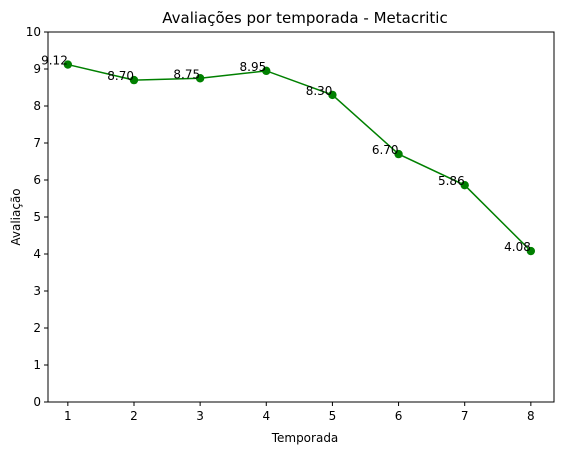 This screenshot has width=562, height=455. Describe the element at coordinates (37, 254) in the screenshot. I see `y-tick-label: 4` at that location.